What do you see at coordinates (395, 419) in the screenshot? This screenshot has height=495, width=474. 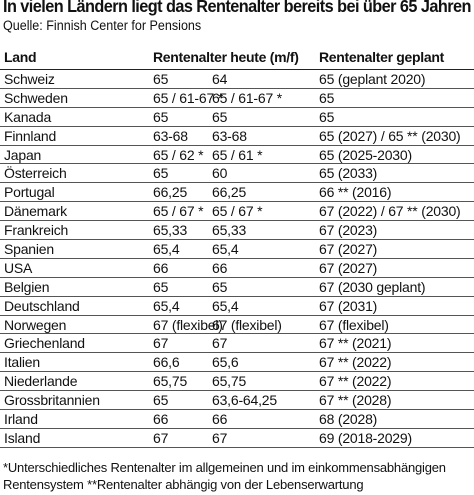 I see `age-planned-cell: 68 (2028)` at bounding box center [395, 419].